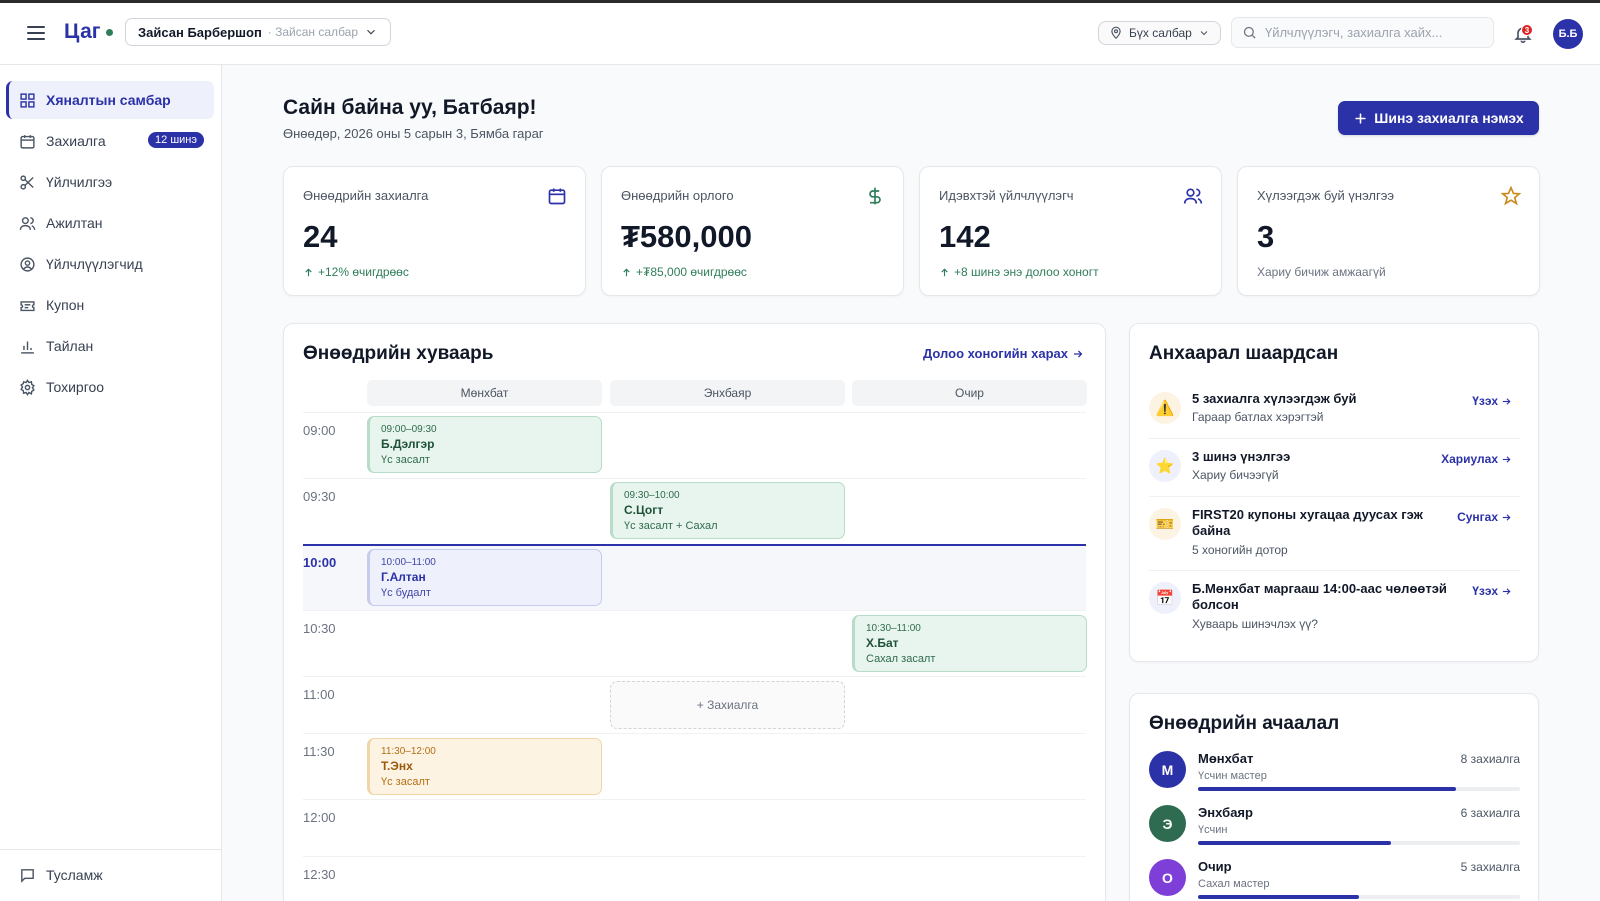 Image resolution: width=1600 pixels, height=901 pixels. I want to click on appointment-client: С.Цогт, so click(644, 510).